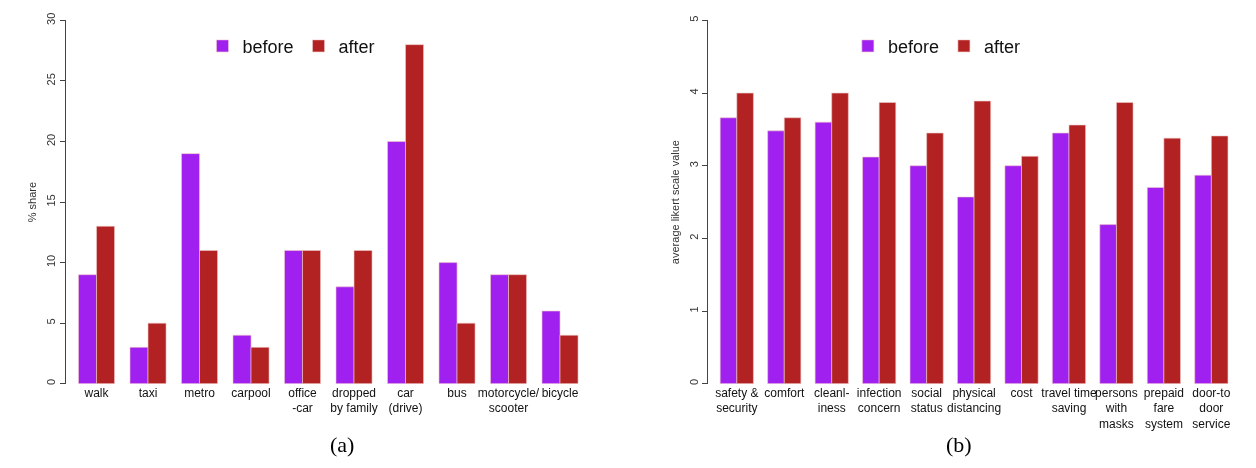 This screenshot has height=468, width=1256. What do you see at coordinates (508, 400) in the screenshot?
I see `x-tick-label: motorcycle/ scooter` at bounding box center [508, 400].